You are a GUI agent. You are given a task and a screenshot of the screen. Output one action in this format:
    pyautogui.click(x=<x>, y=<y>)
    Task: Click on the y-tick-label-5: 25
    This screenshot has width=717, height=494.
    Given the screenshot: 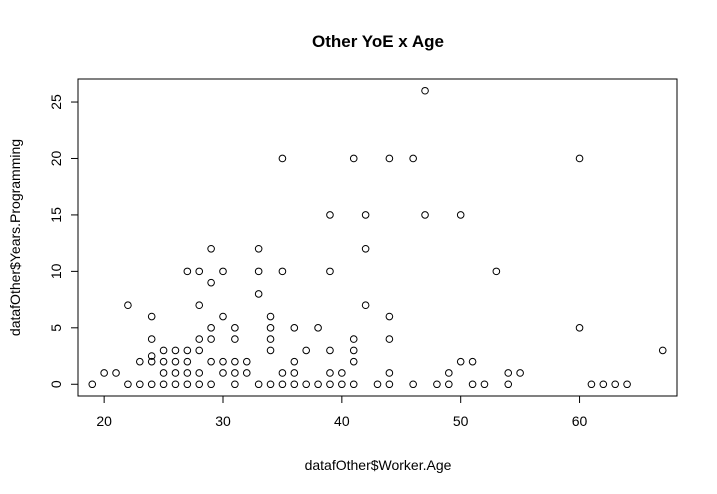 What is the action you would take?
    pyautogui.click(x=56, y=102)
    